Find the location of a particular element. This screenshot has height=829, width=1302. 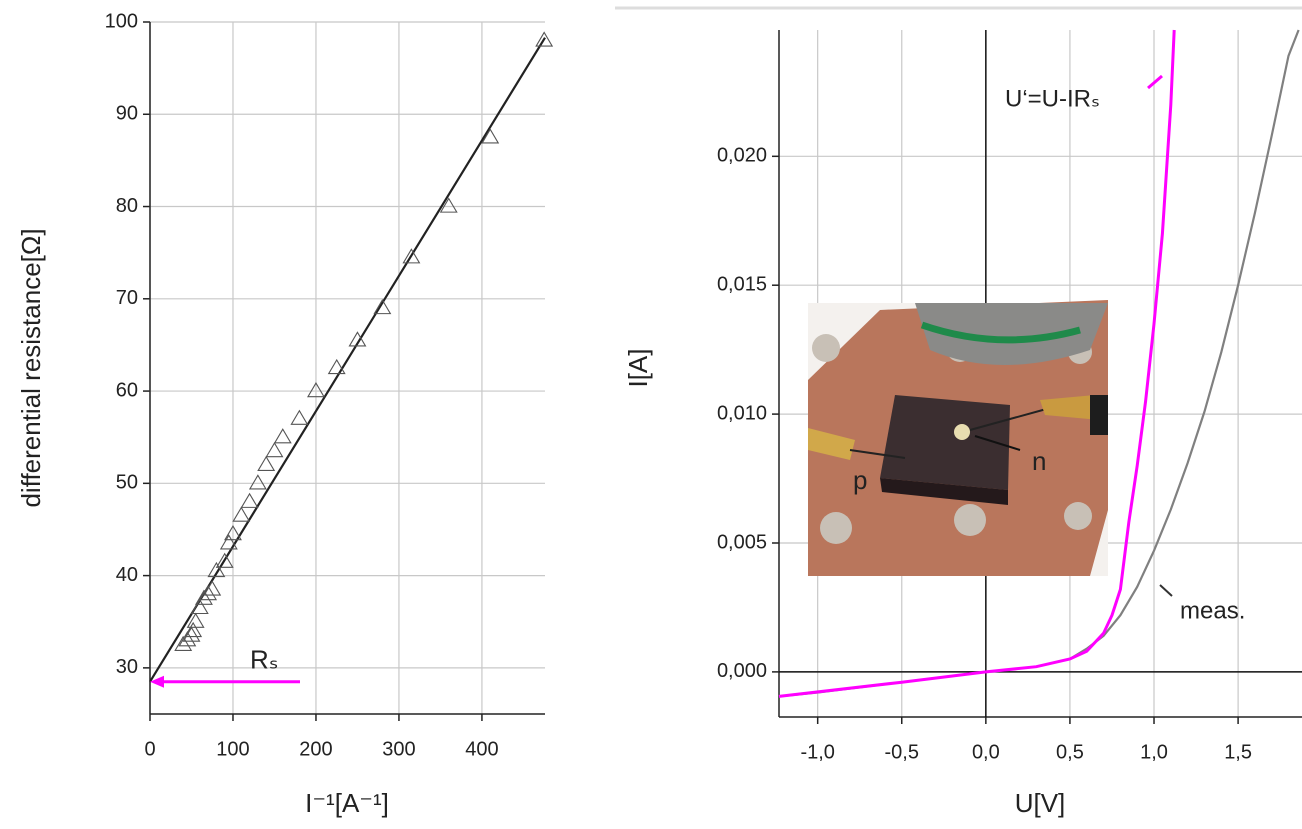

inset-label: n is located at coordinates (1039, 461).